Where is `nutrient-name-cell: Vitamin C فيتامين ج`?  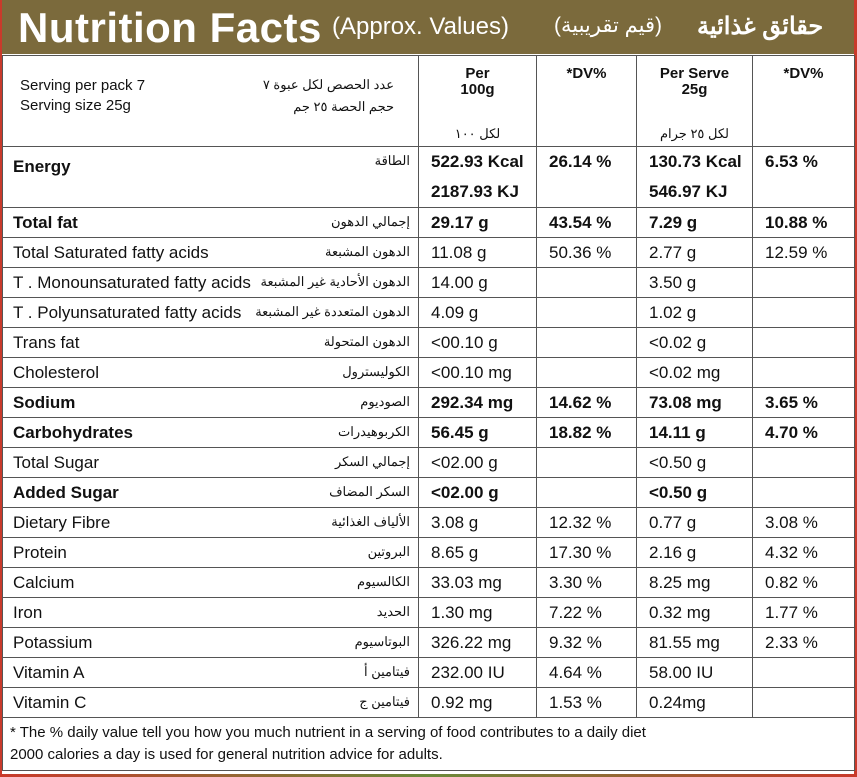 nutrient-name-cell: Vitamin C فيتامين ج is located at coordinates (210, 702).